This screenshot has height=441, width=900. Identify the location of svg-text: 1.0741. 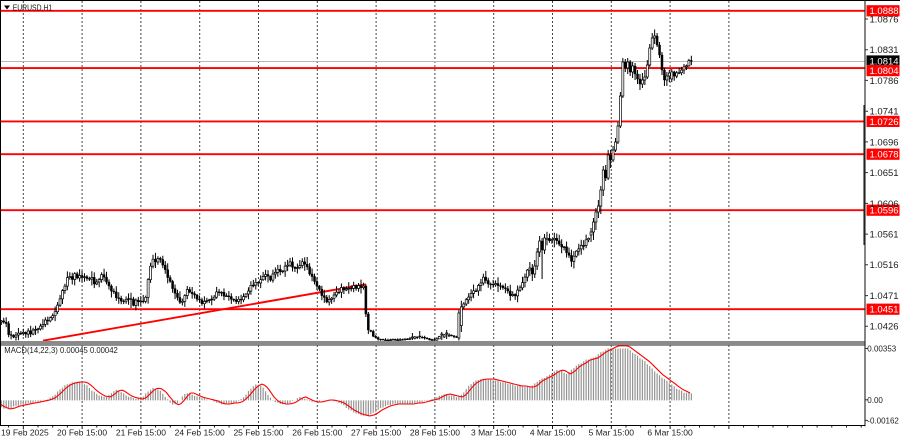
(884, 112).